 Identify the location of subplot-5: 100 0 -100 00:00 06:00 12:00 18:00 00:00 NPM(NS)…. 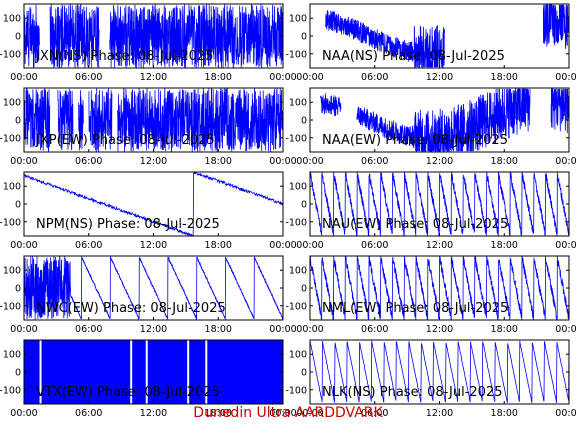
(148, 211).